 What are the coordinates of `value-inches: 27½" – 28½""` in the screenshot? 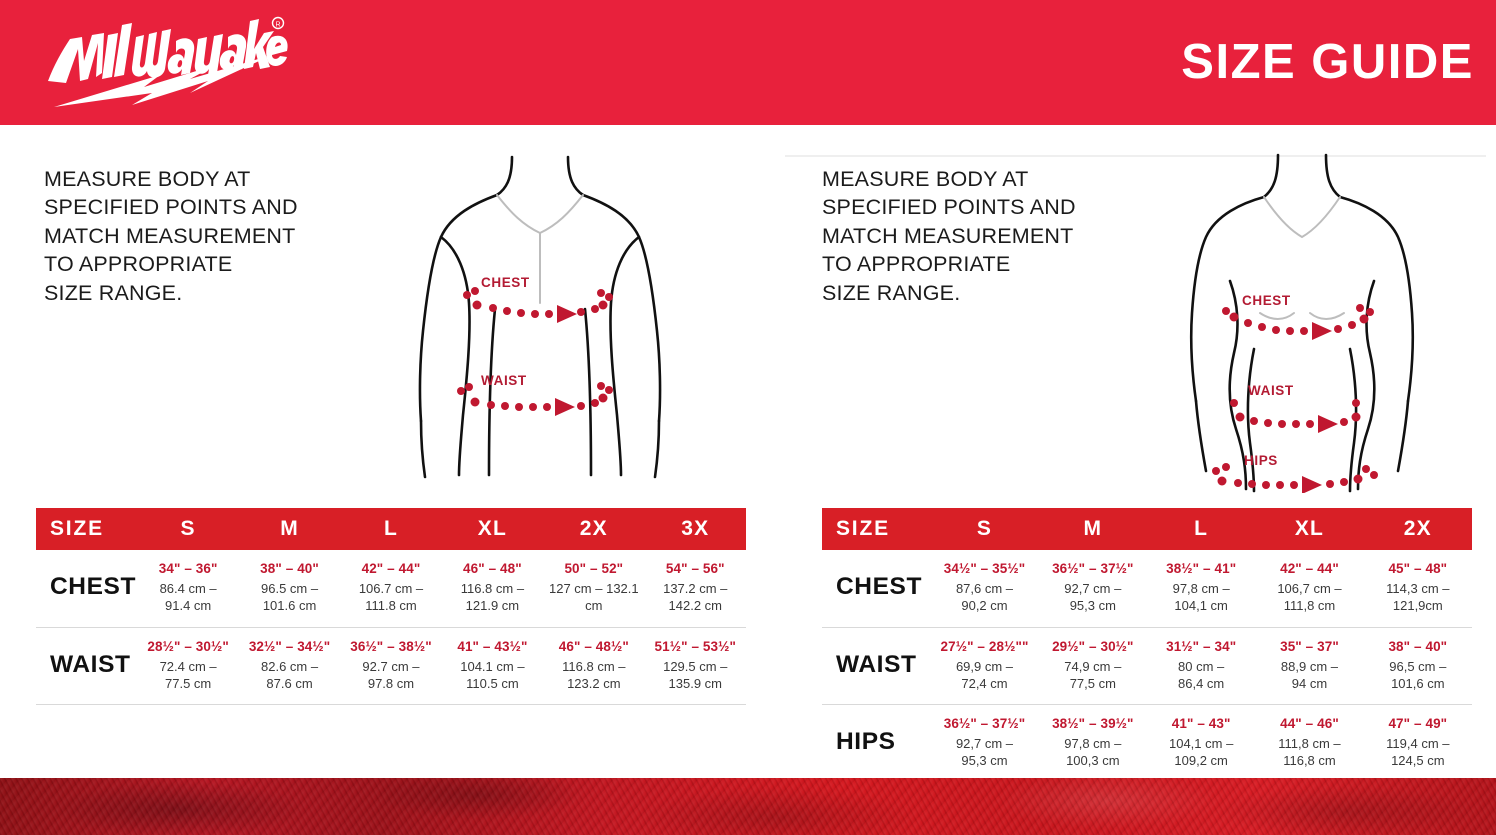 It's located at (984, 646).